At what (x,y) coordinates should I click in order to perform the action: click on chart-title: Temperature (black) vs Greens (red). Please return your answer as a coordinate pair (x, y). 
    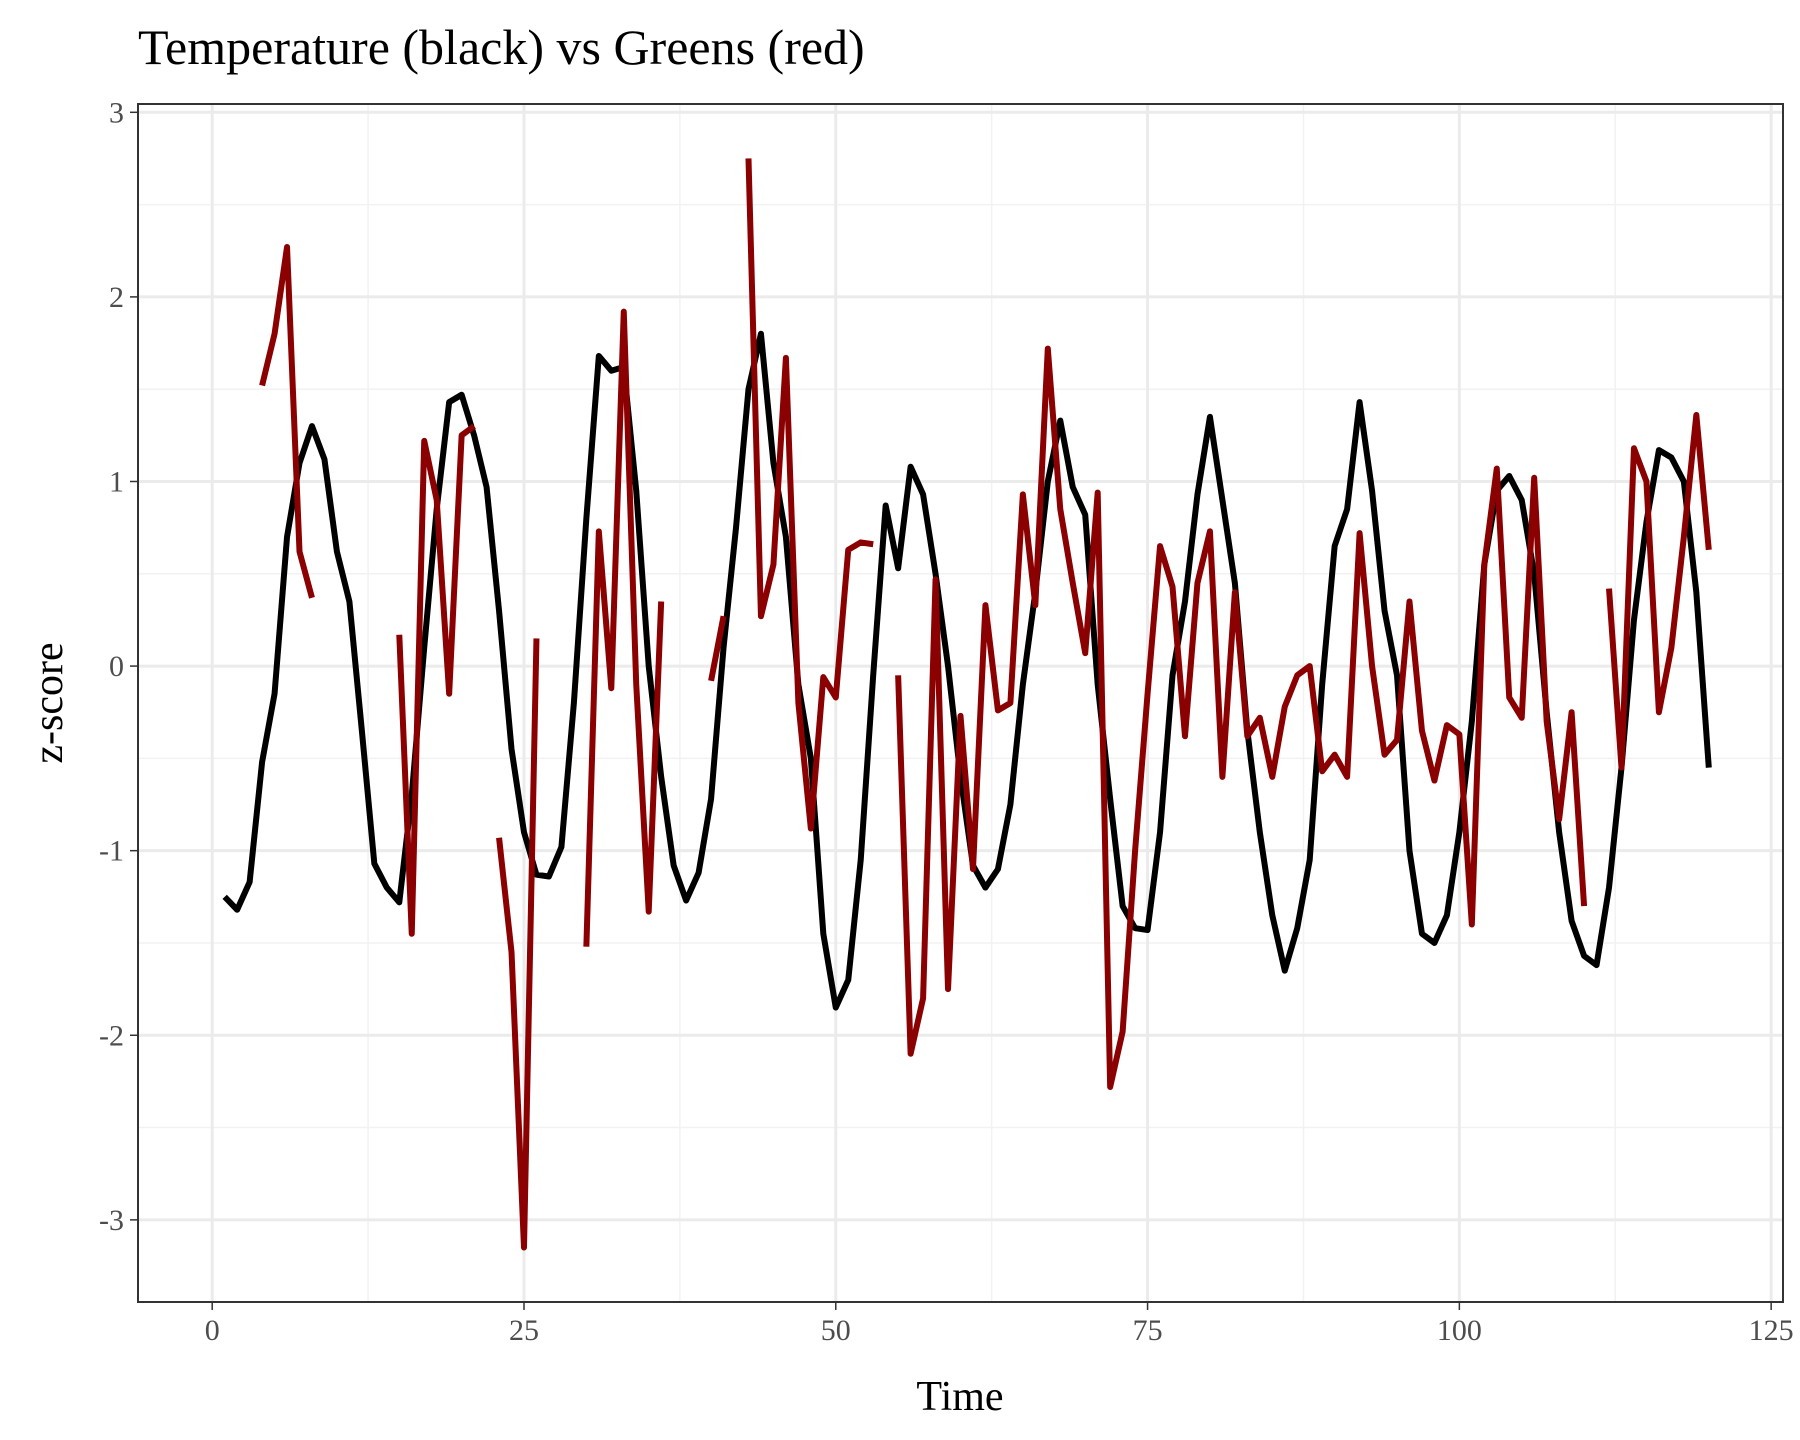
    Looking at the image, I should click on (501, 47).